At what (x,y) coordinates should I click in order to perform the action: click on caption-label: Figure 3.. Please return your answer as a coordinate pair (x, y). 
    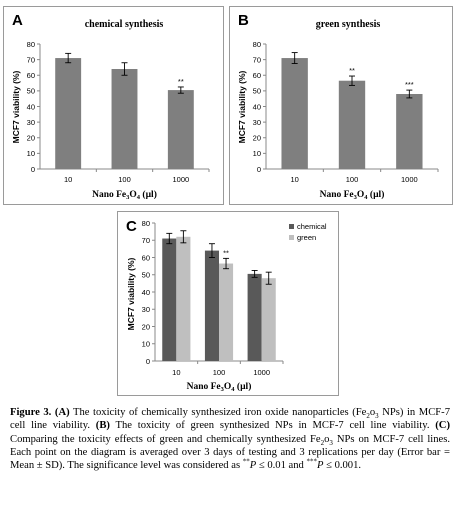
    Looking at the image, I should click on (31, 412).